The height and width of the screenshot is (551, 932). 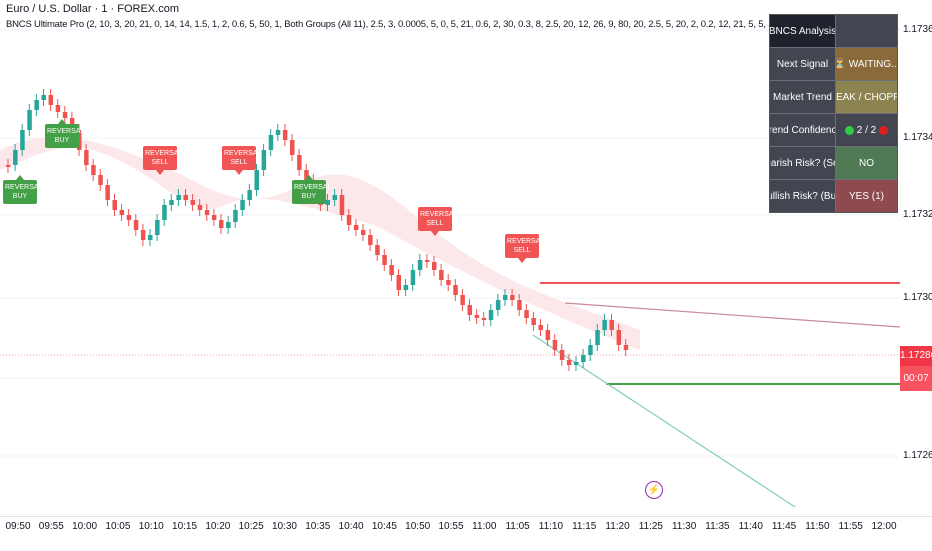 I want to click on signal-line2: BUY, so click(x=62, y=140).